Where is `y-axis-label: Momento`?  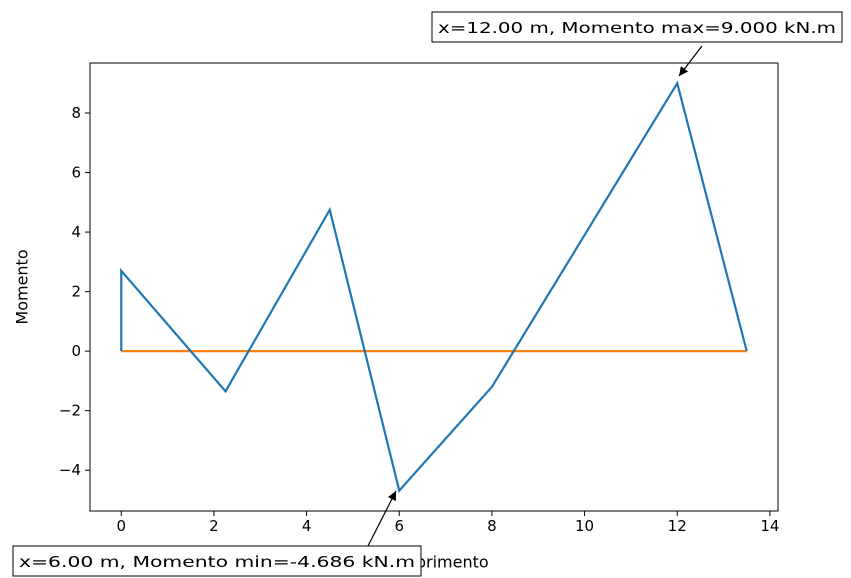 y-axis-label: Momento is located at coordinates (22, 286).